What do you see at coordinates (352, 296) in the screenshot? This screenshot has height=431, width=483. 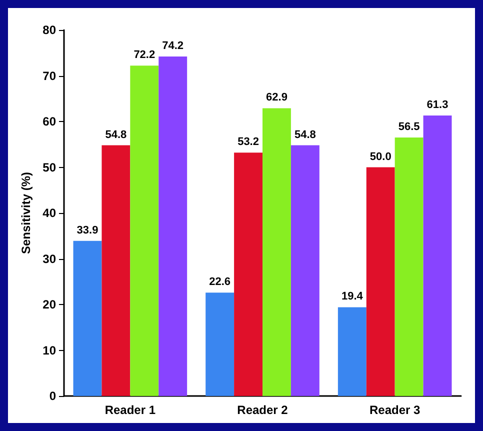 I see `data-label: 19.4` at bounding box center [352, 296].